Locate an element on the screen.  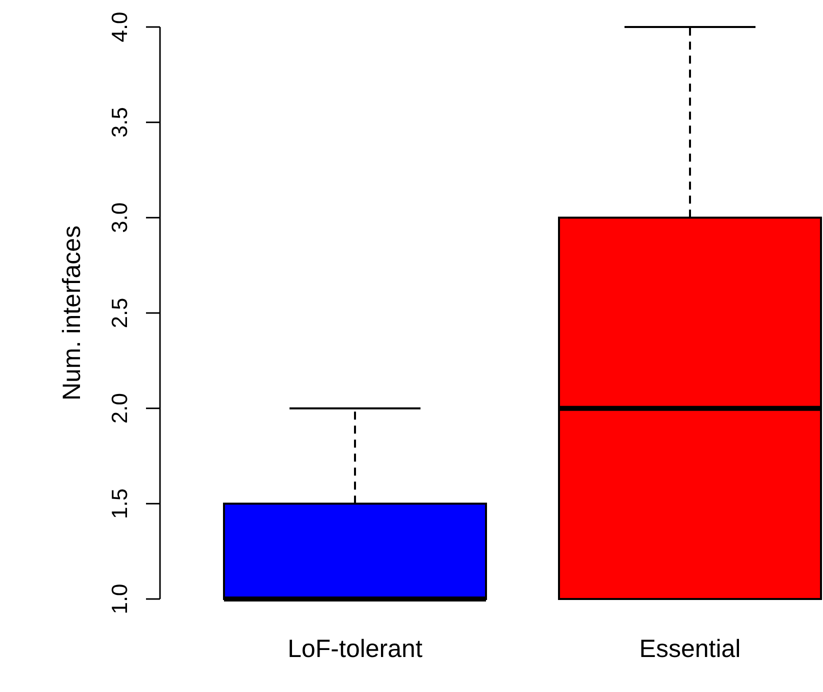
y-tick-label: 3.5 is located at coordinates (119, 122).